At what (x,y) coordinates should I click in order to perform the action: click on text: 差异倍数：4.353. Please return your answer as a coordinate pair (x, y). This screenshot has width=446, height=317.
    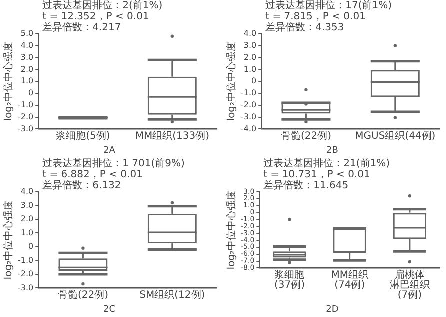
    Looking at the image, I should click on (305, 28).